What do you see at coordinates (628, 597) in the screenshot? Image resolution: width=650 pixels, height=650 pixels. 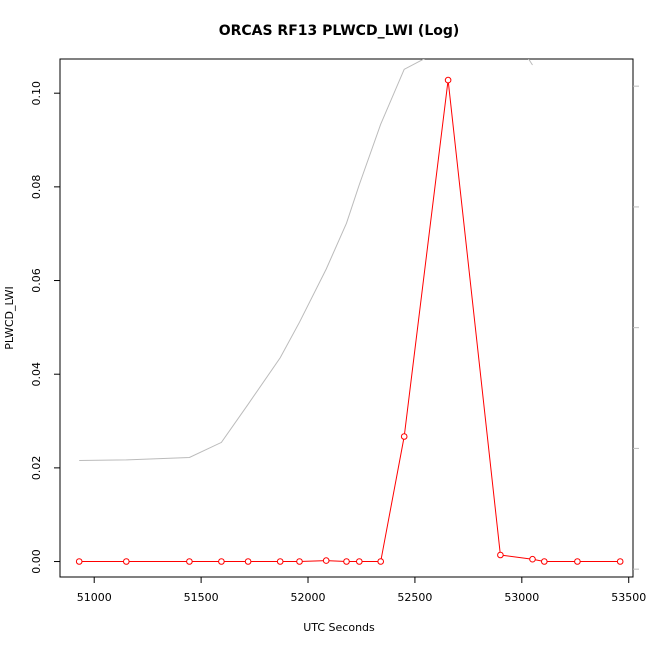 I see `x-tick-label: 53500` at bounding box center [628, 597].